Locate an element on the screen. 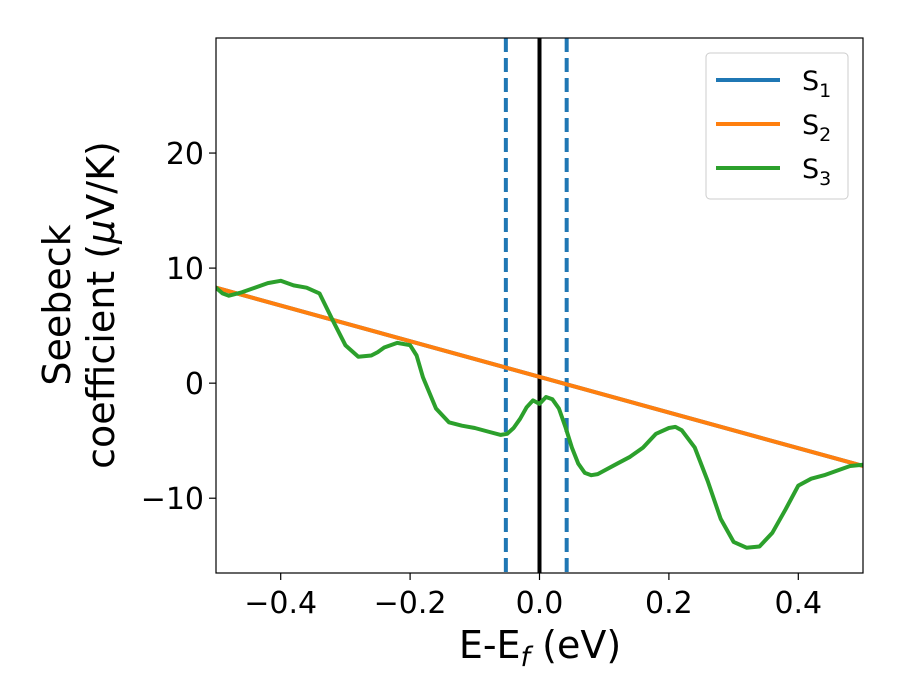 The width and height of the screenshot is (900, 700). legend: S1 S2 S3 is located at coordinates (777, 126).